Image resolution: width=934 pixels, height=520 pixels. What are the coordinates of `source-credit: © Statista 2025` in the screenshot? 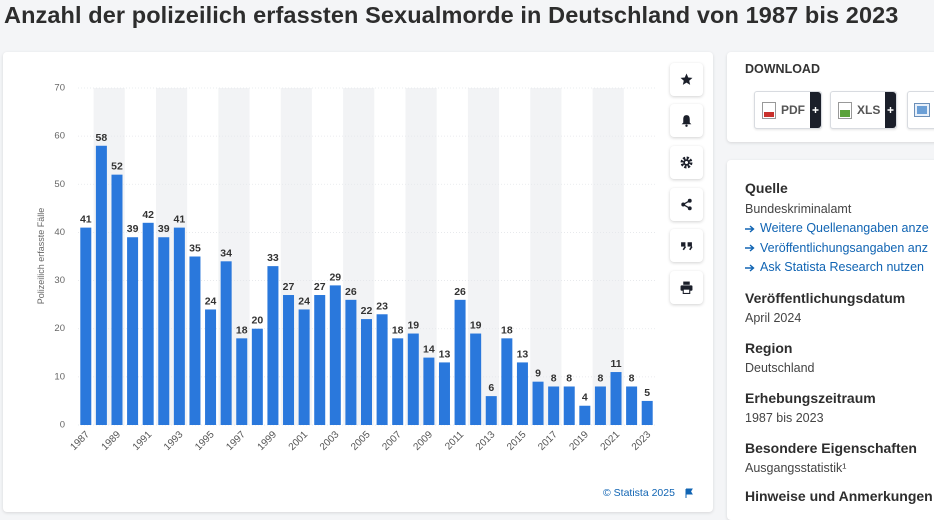 It's located at (648, 493).